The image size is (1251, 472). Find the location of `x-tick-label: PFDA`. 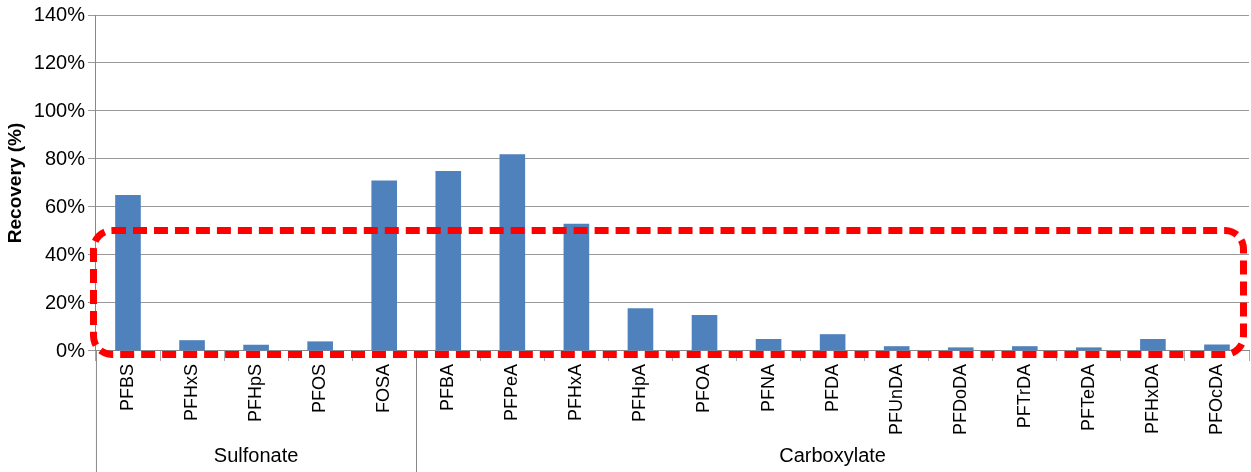

x-tick-label: PFDA is located at coordinates (831, 387).